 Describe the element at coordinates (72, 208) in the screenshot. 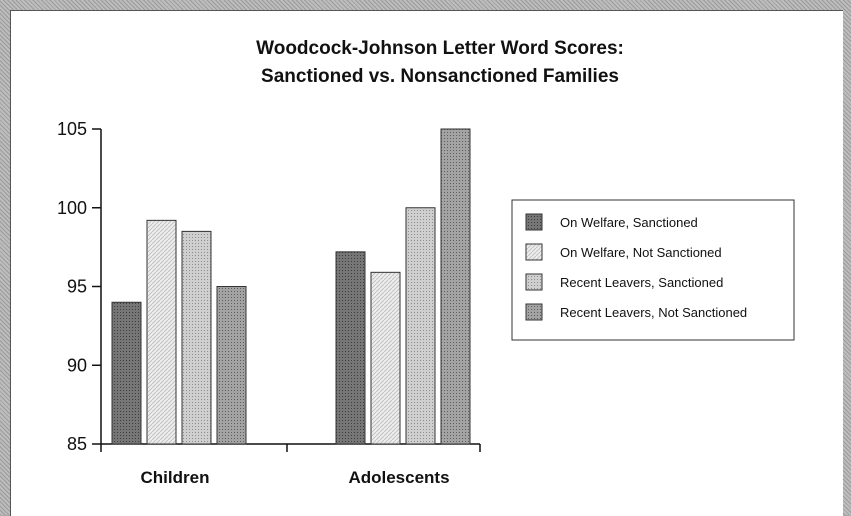

I see `y-tick-label: 100` at that location.